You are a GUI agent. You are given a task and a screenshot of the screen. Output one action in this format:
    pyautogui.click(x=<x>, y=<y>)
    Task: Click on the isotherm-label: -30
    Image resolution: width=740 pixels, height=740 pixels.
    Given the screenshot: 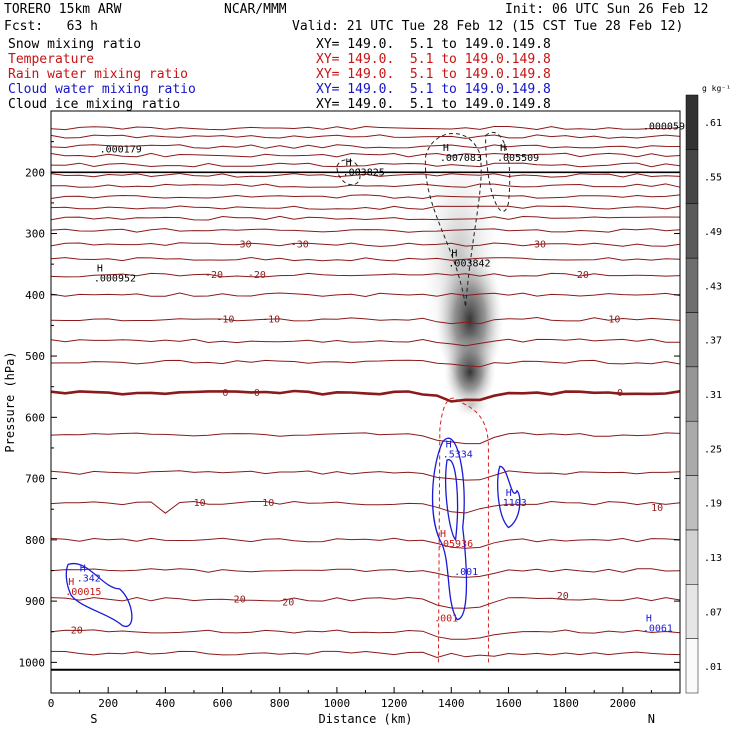 What is the action you would take?
    pyautogui.click(x=243, y=245)
    